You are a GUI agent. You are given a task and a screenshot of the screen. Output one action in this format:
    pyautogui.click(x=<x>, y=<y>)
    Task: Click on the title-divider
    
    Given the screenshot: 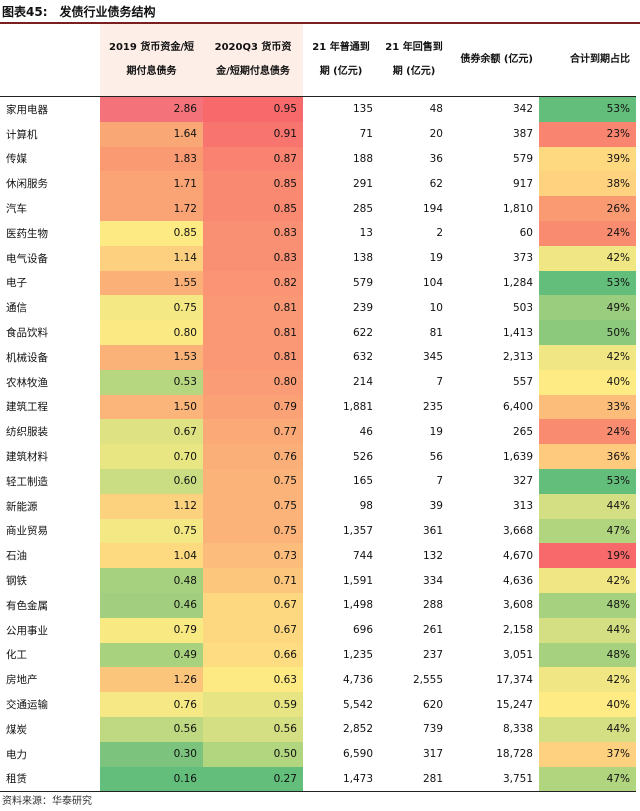 What is the action you would take?
    pyautogui.click(x=320, y=23)
    